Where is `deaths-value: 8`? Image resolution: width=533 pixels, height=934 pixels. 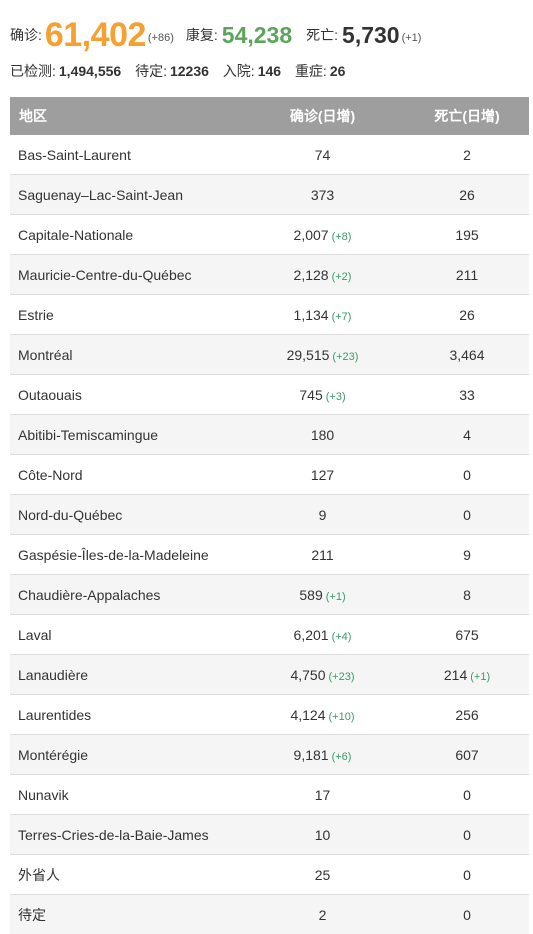
deaths-value: 8 is located at coordinates (467, 595).